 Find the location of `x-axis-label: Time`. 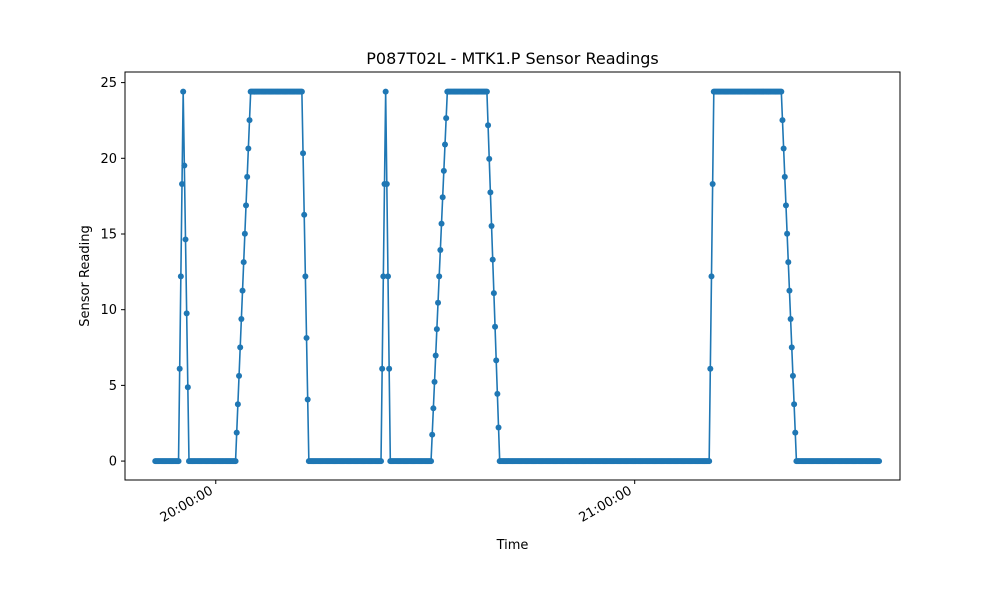

x-axis-label: Time is located at coordinates (512, 545).